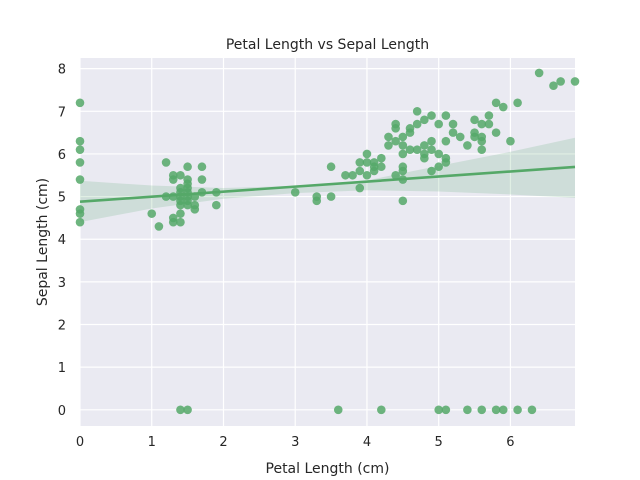 The height and width of the screenshot is (480, 640). Describe the element at coordinates (43, 242) in the screenshot. I see `y-axis-label: Sepal Length (cm)` at that location.